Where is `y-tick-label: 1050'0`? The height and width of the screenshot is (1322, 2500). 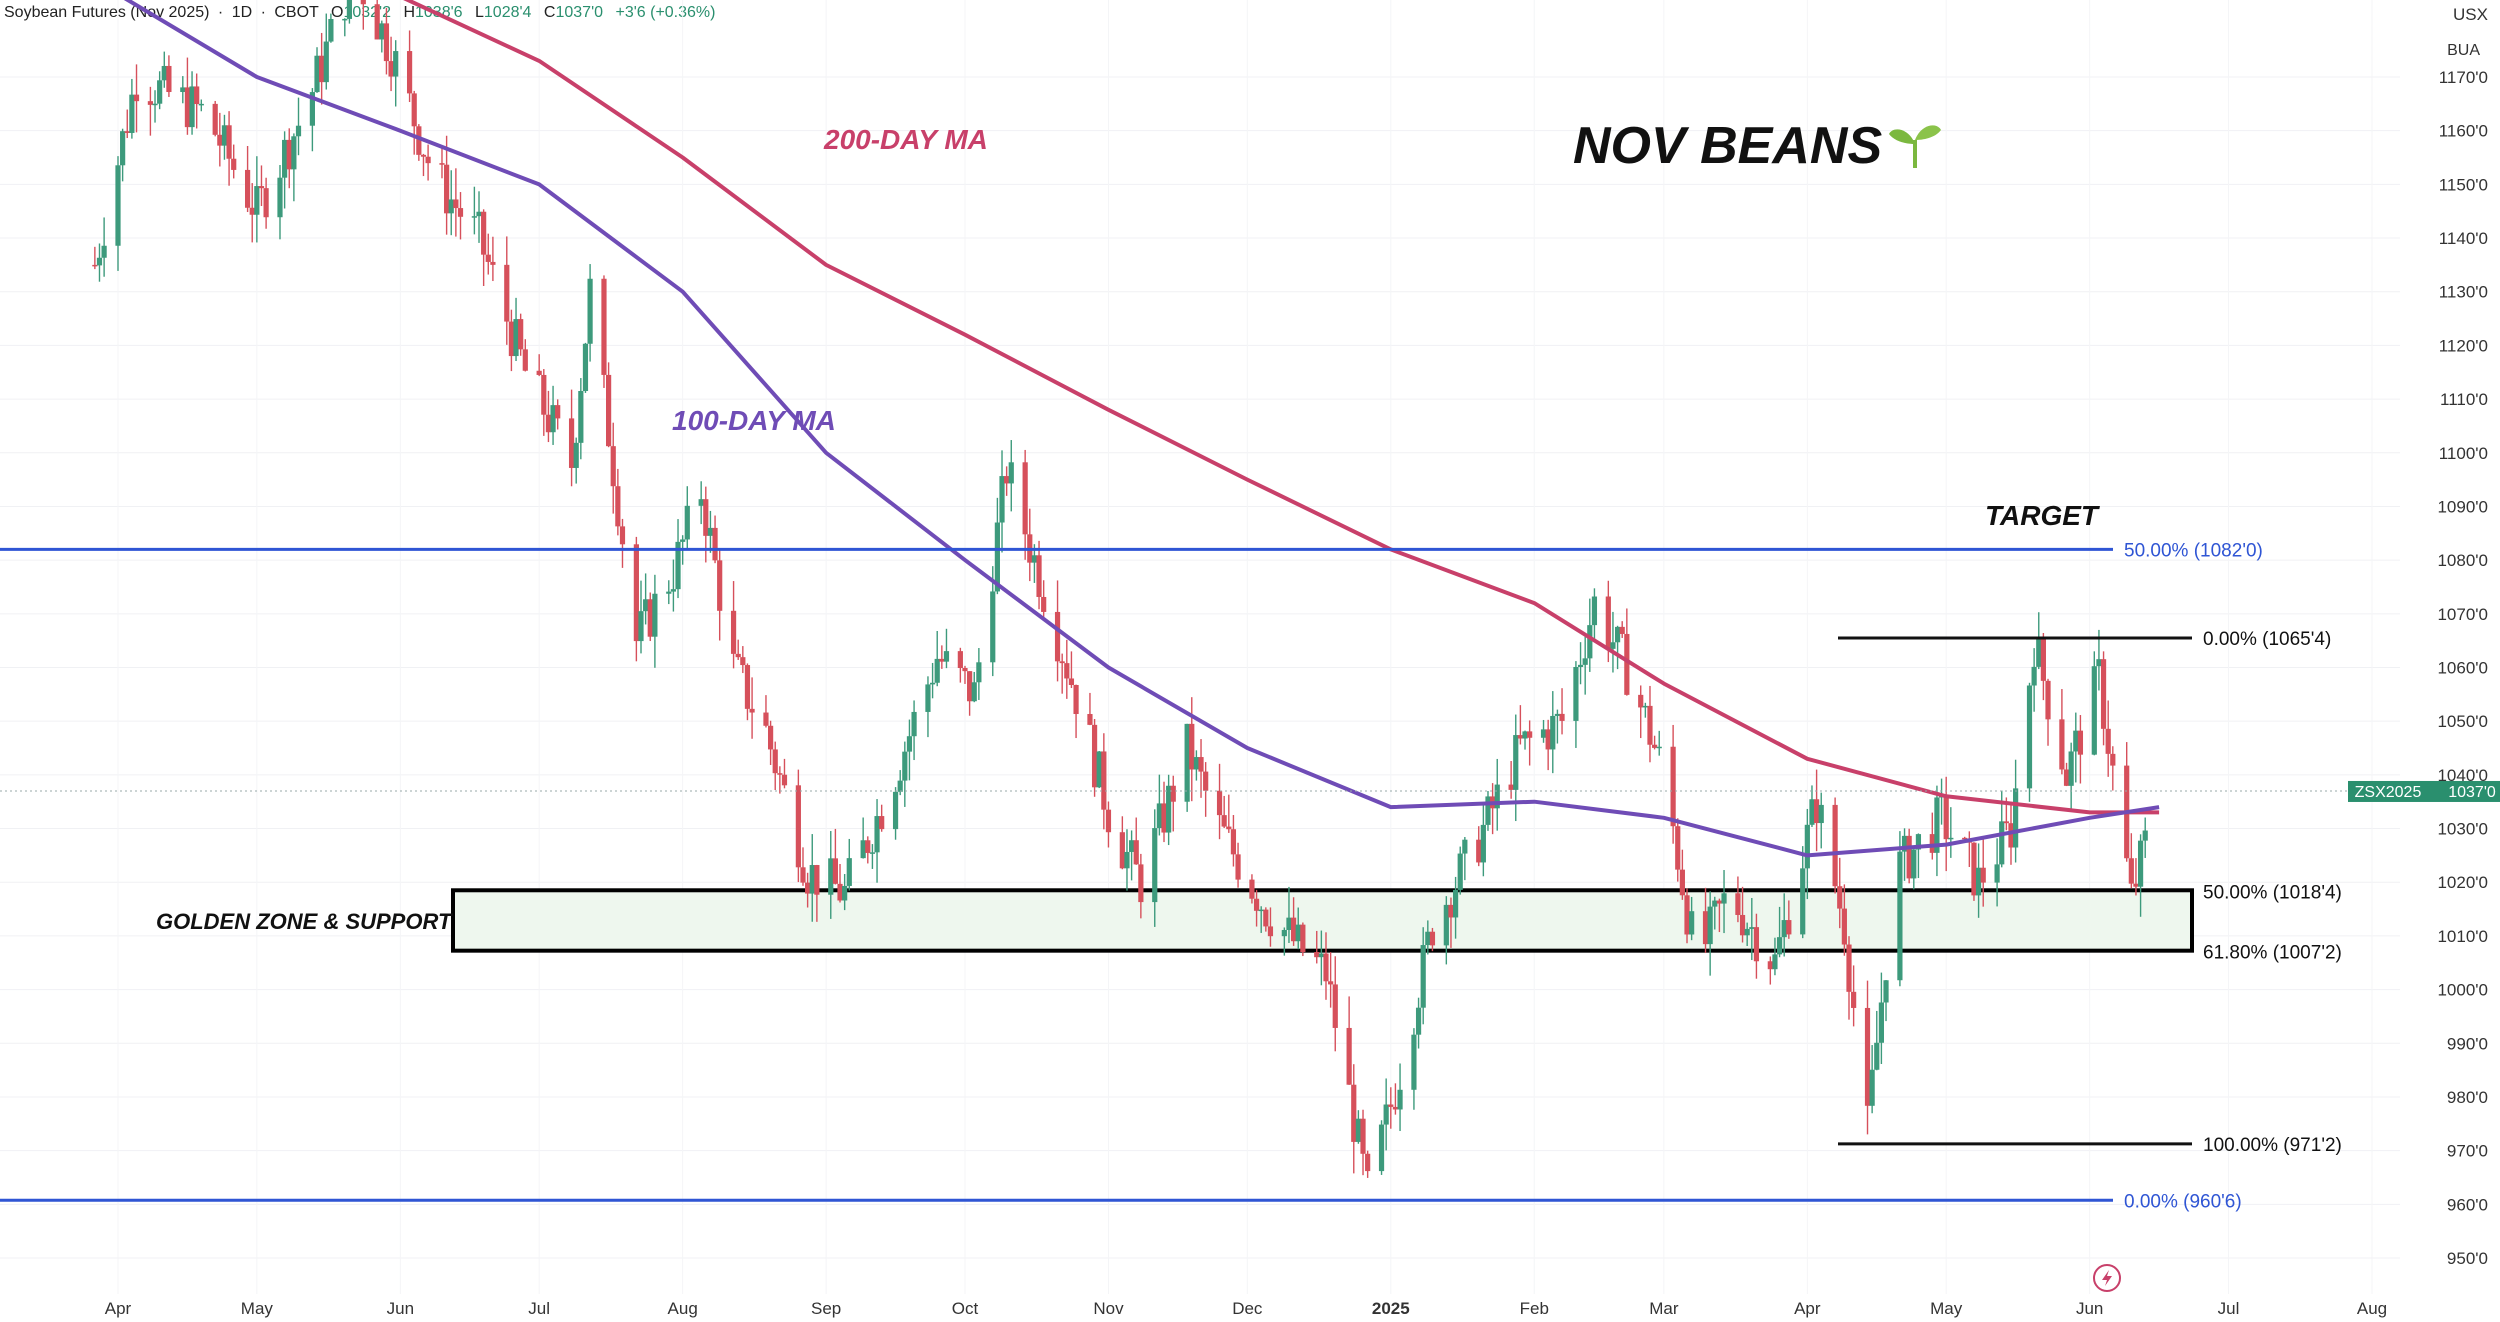 y-tick-label: 1050'0 is located at coordinates (2462, 721).